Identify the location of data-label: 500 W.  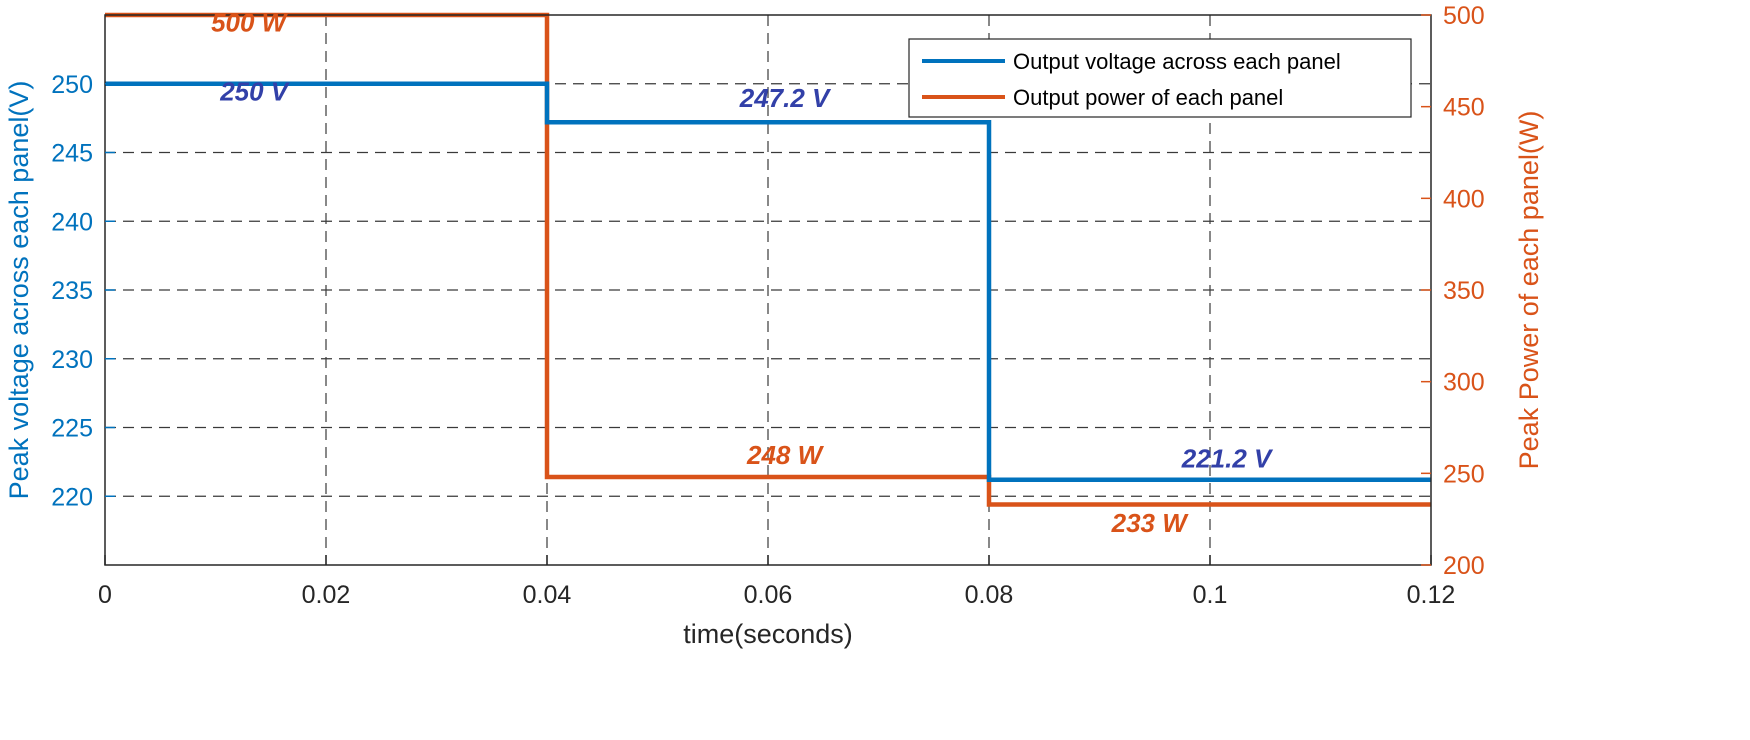
(250, 23).